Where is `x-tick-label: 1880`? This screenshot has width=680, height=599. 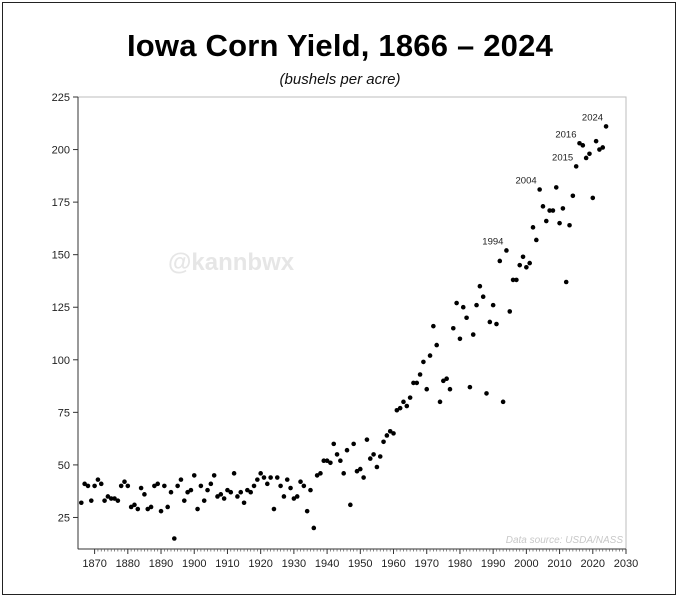 x-tick-label: 1880 is located at coordinates (128, 564).